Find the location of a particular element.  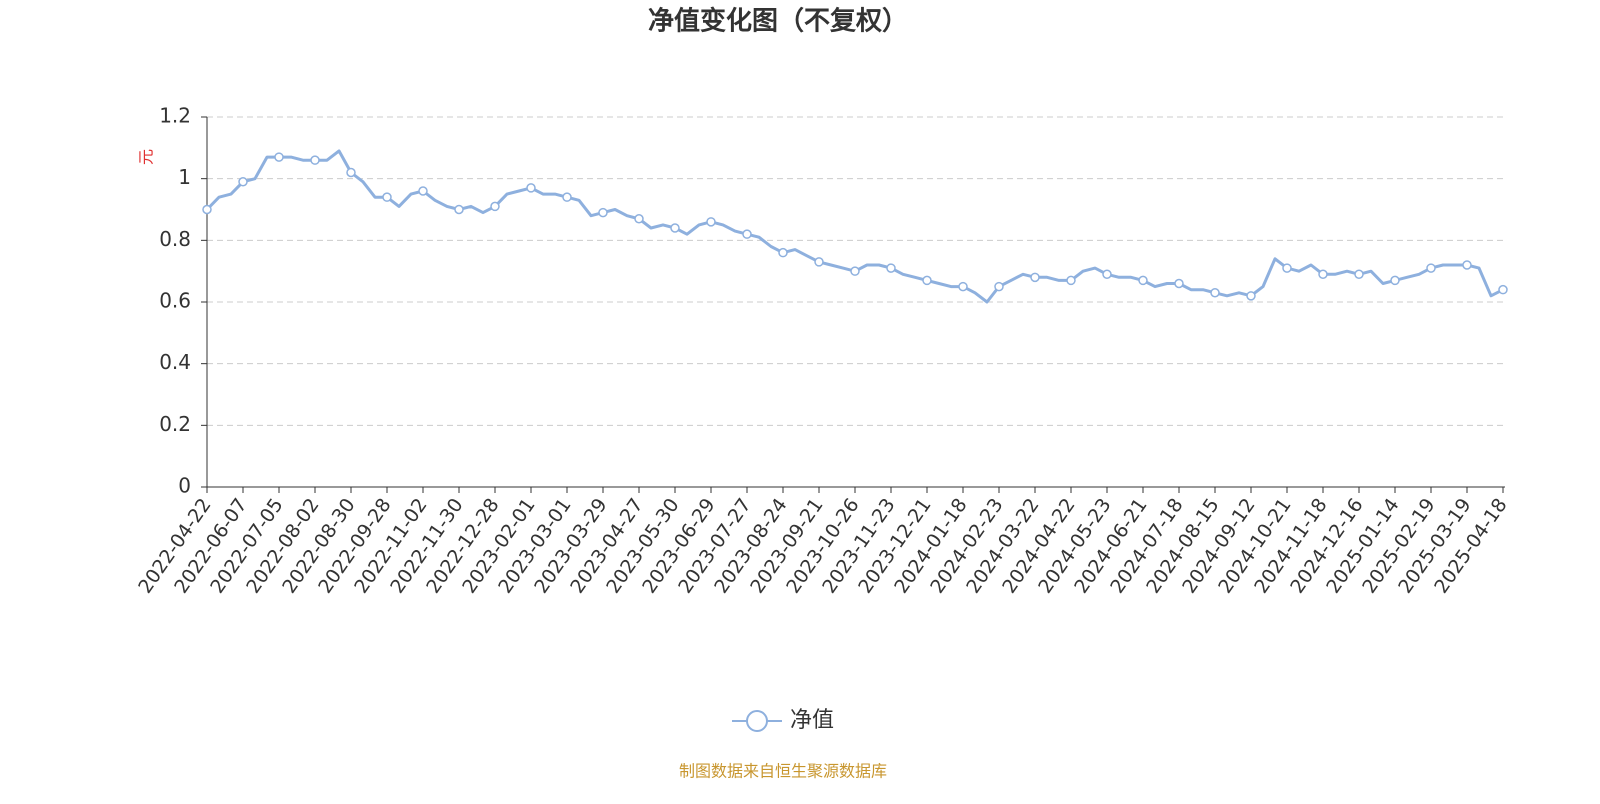

legend-label: 净值 is located at coordinates (812, 720).